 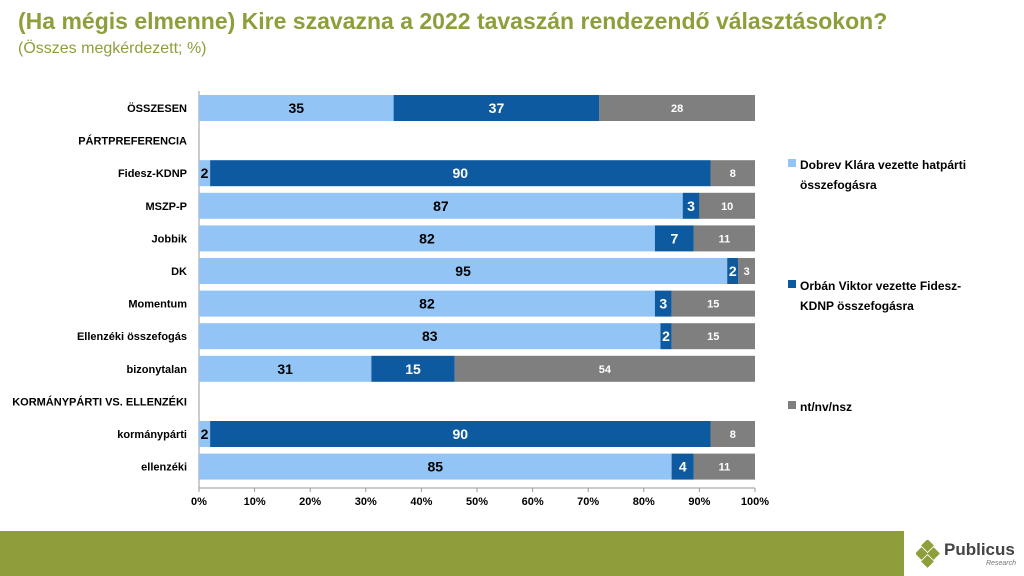 I want to click on category-label: Momentum, so click(x=157, y=305).